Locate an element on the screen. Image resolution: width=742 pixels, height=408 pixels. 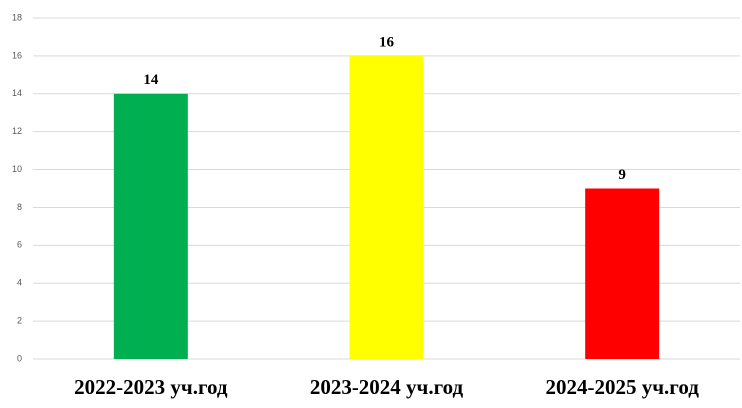
y-tick-label: 14 is located at coordinates (17, 93).